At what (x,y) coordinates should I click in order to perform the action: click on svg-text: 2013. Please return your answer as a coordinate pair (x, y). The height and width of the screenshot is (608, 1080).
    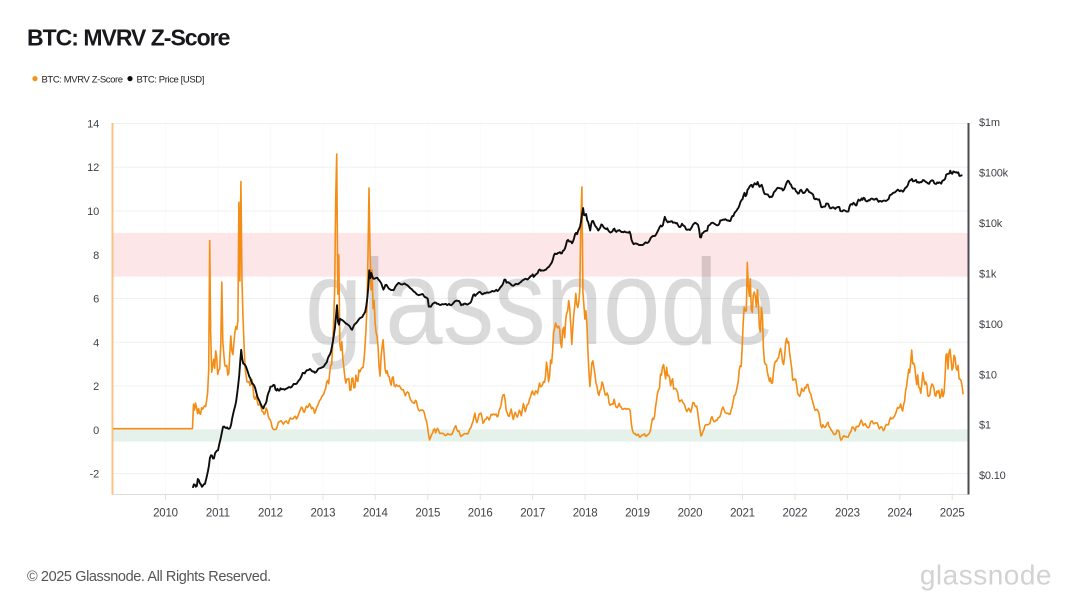
    Looking at the image, I should click on (323, 514).